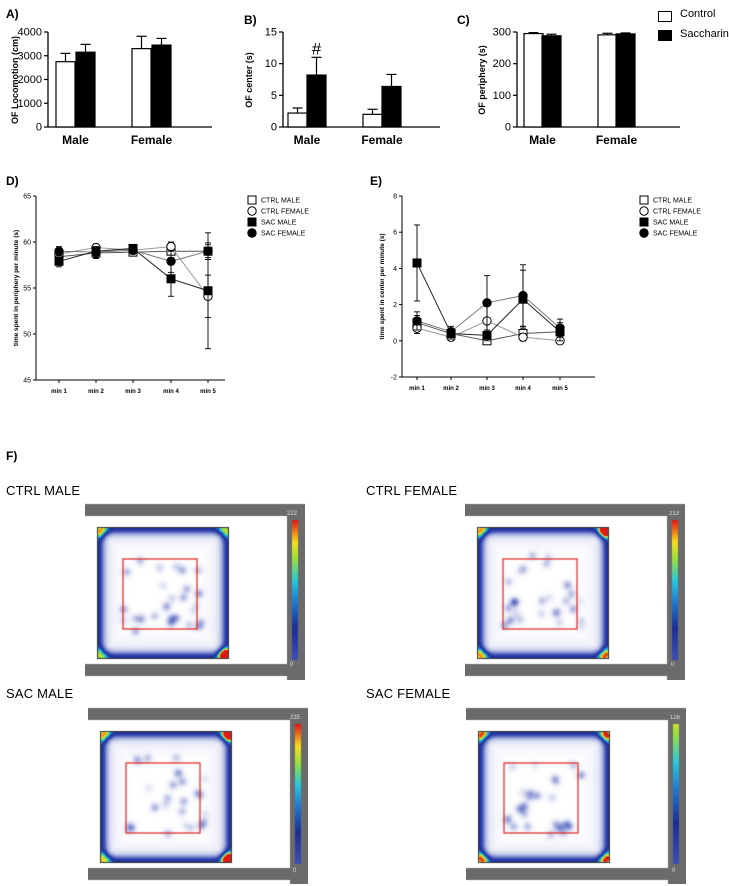 The image size is (729, 886). I want to click on legend-label: CTRL FEMALE, so click(285, 212).